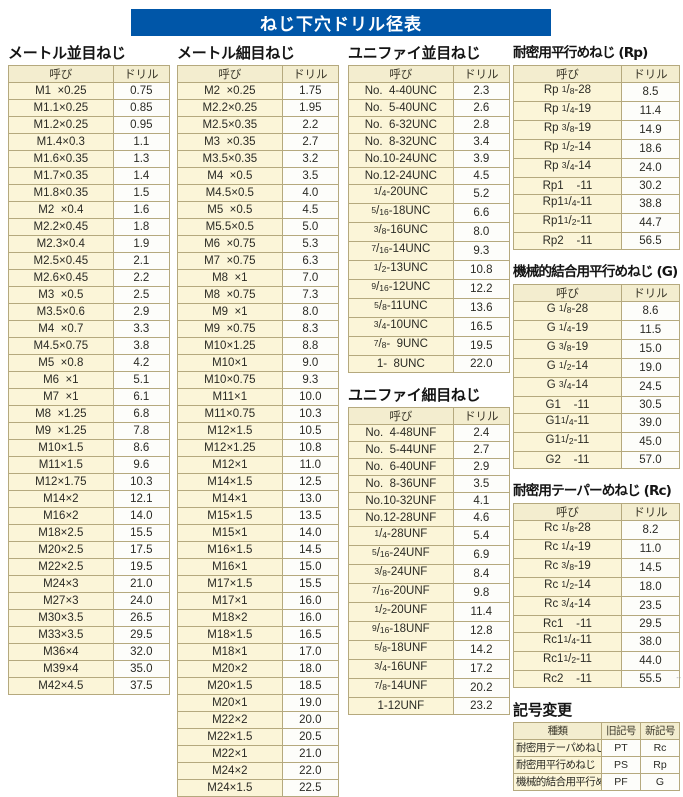  I want to click on corner-mark: --, so click(678, 678).